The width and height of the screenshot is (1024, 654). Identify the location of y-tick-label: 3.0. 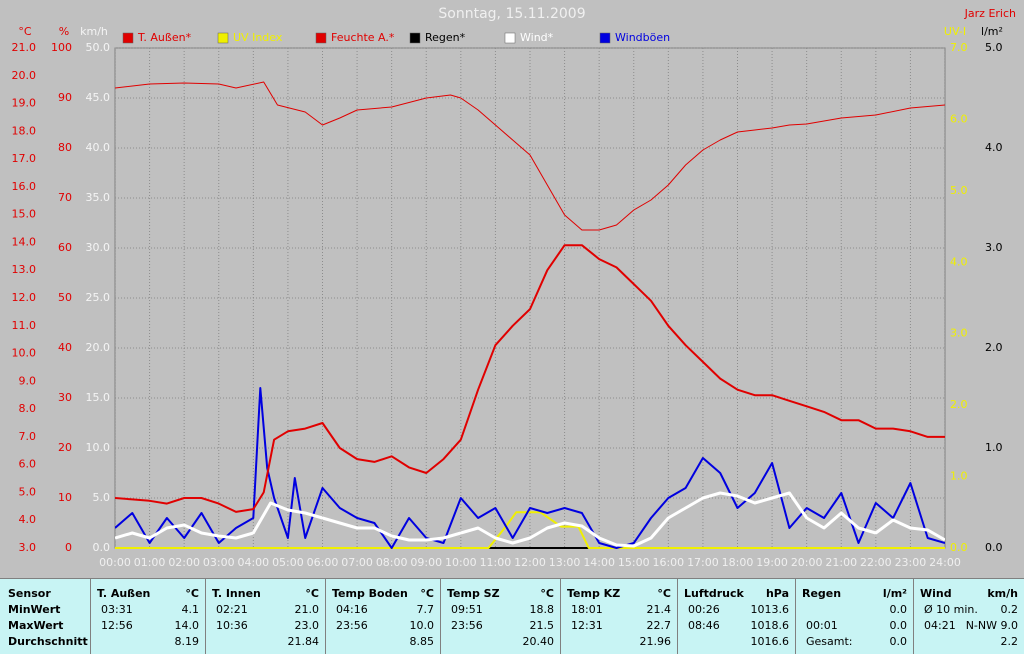
(959, 333).